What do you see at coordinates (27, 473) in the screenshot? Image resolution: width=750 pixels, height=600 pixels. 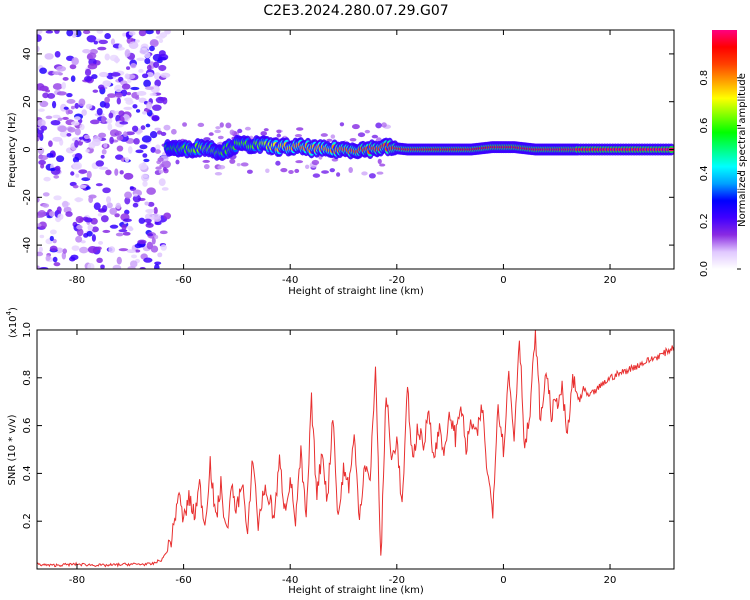 I see `y-tick-label: 0.4` at bounding box center [27, 473].